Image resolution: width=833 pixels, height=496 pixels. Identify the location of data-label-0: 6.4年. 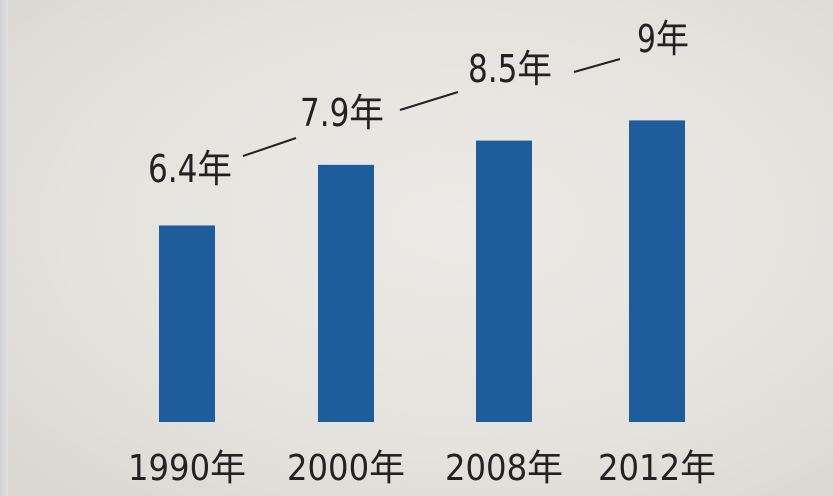
(190, 169).